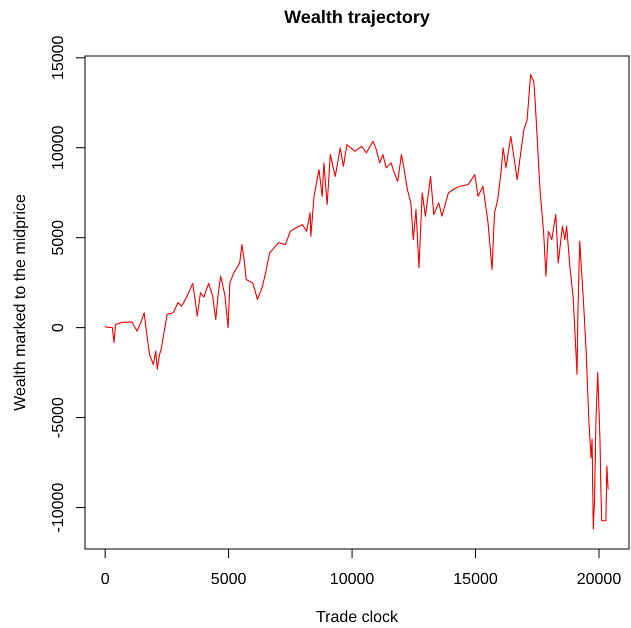 The width and height of the screenshot is (631, 628). I want to click on y-tick-label: 5000, so click(58, 238).